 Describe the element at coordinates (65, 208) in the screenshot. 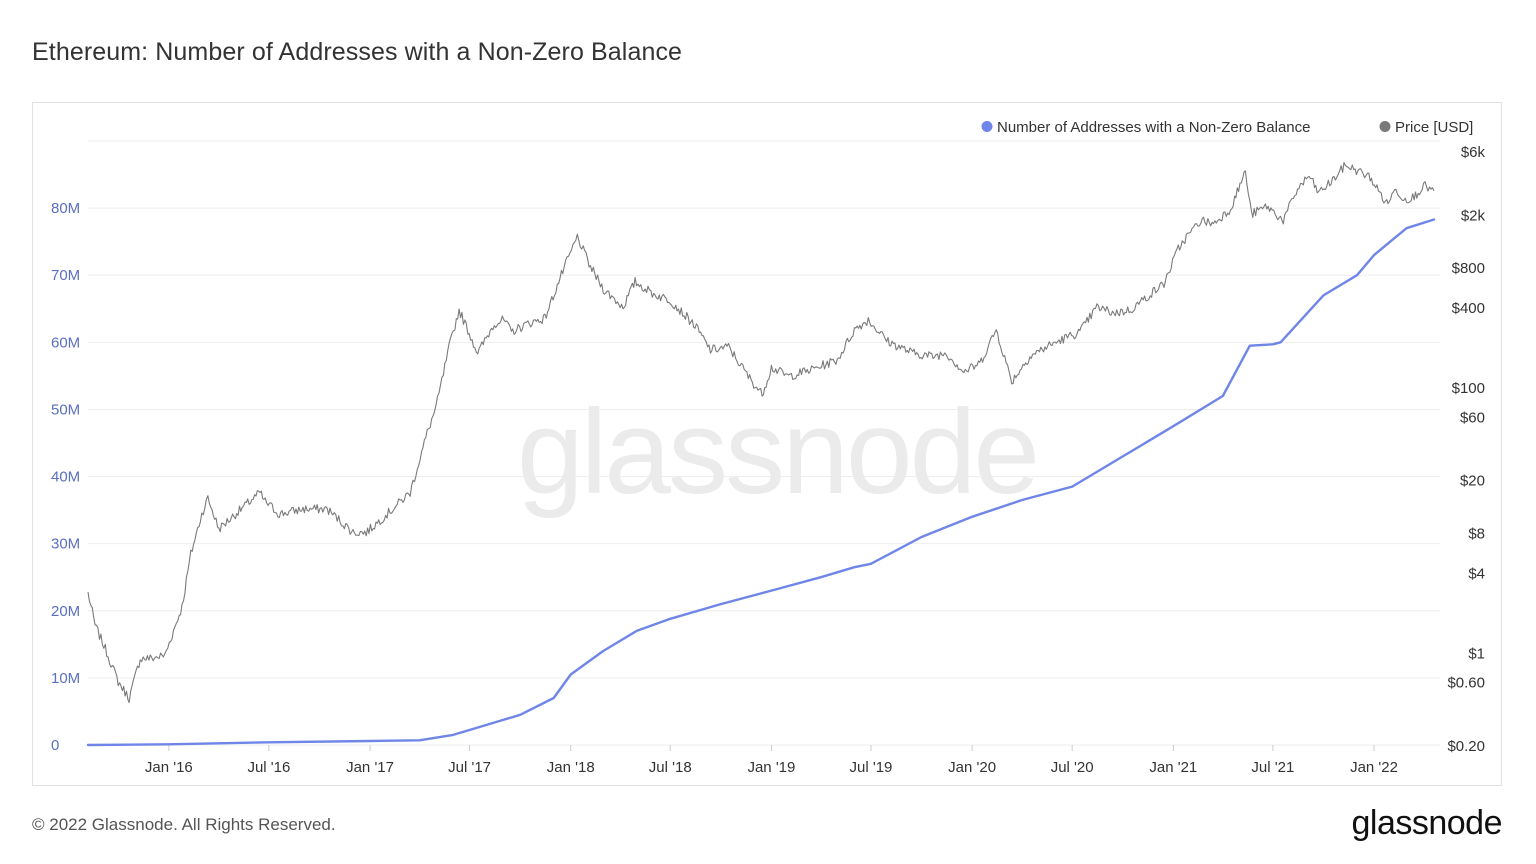

I see `left-axis-tick-label: 80M` at that location.